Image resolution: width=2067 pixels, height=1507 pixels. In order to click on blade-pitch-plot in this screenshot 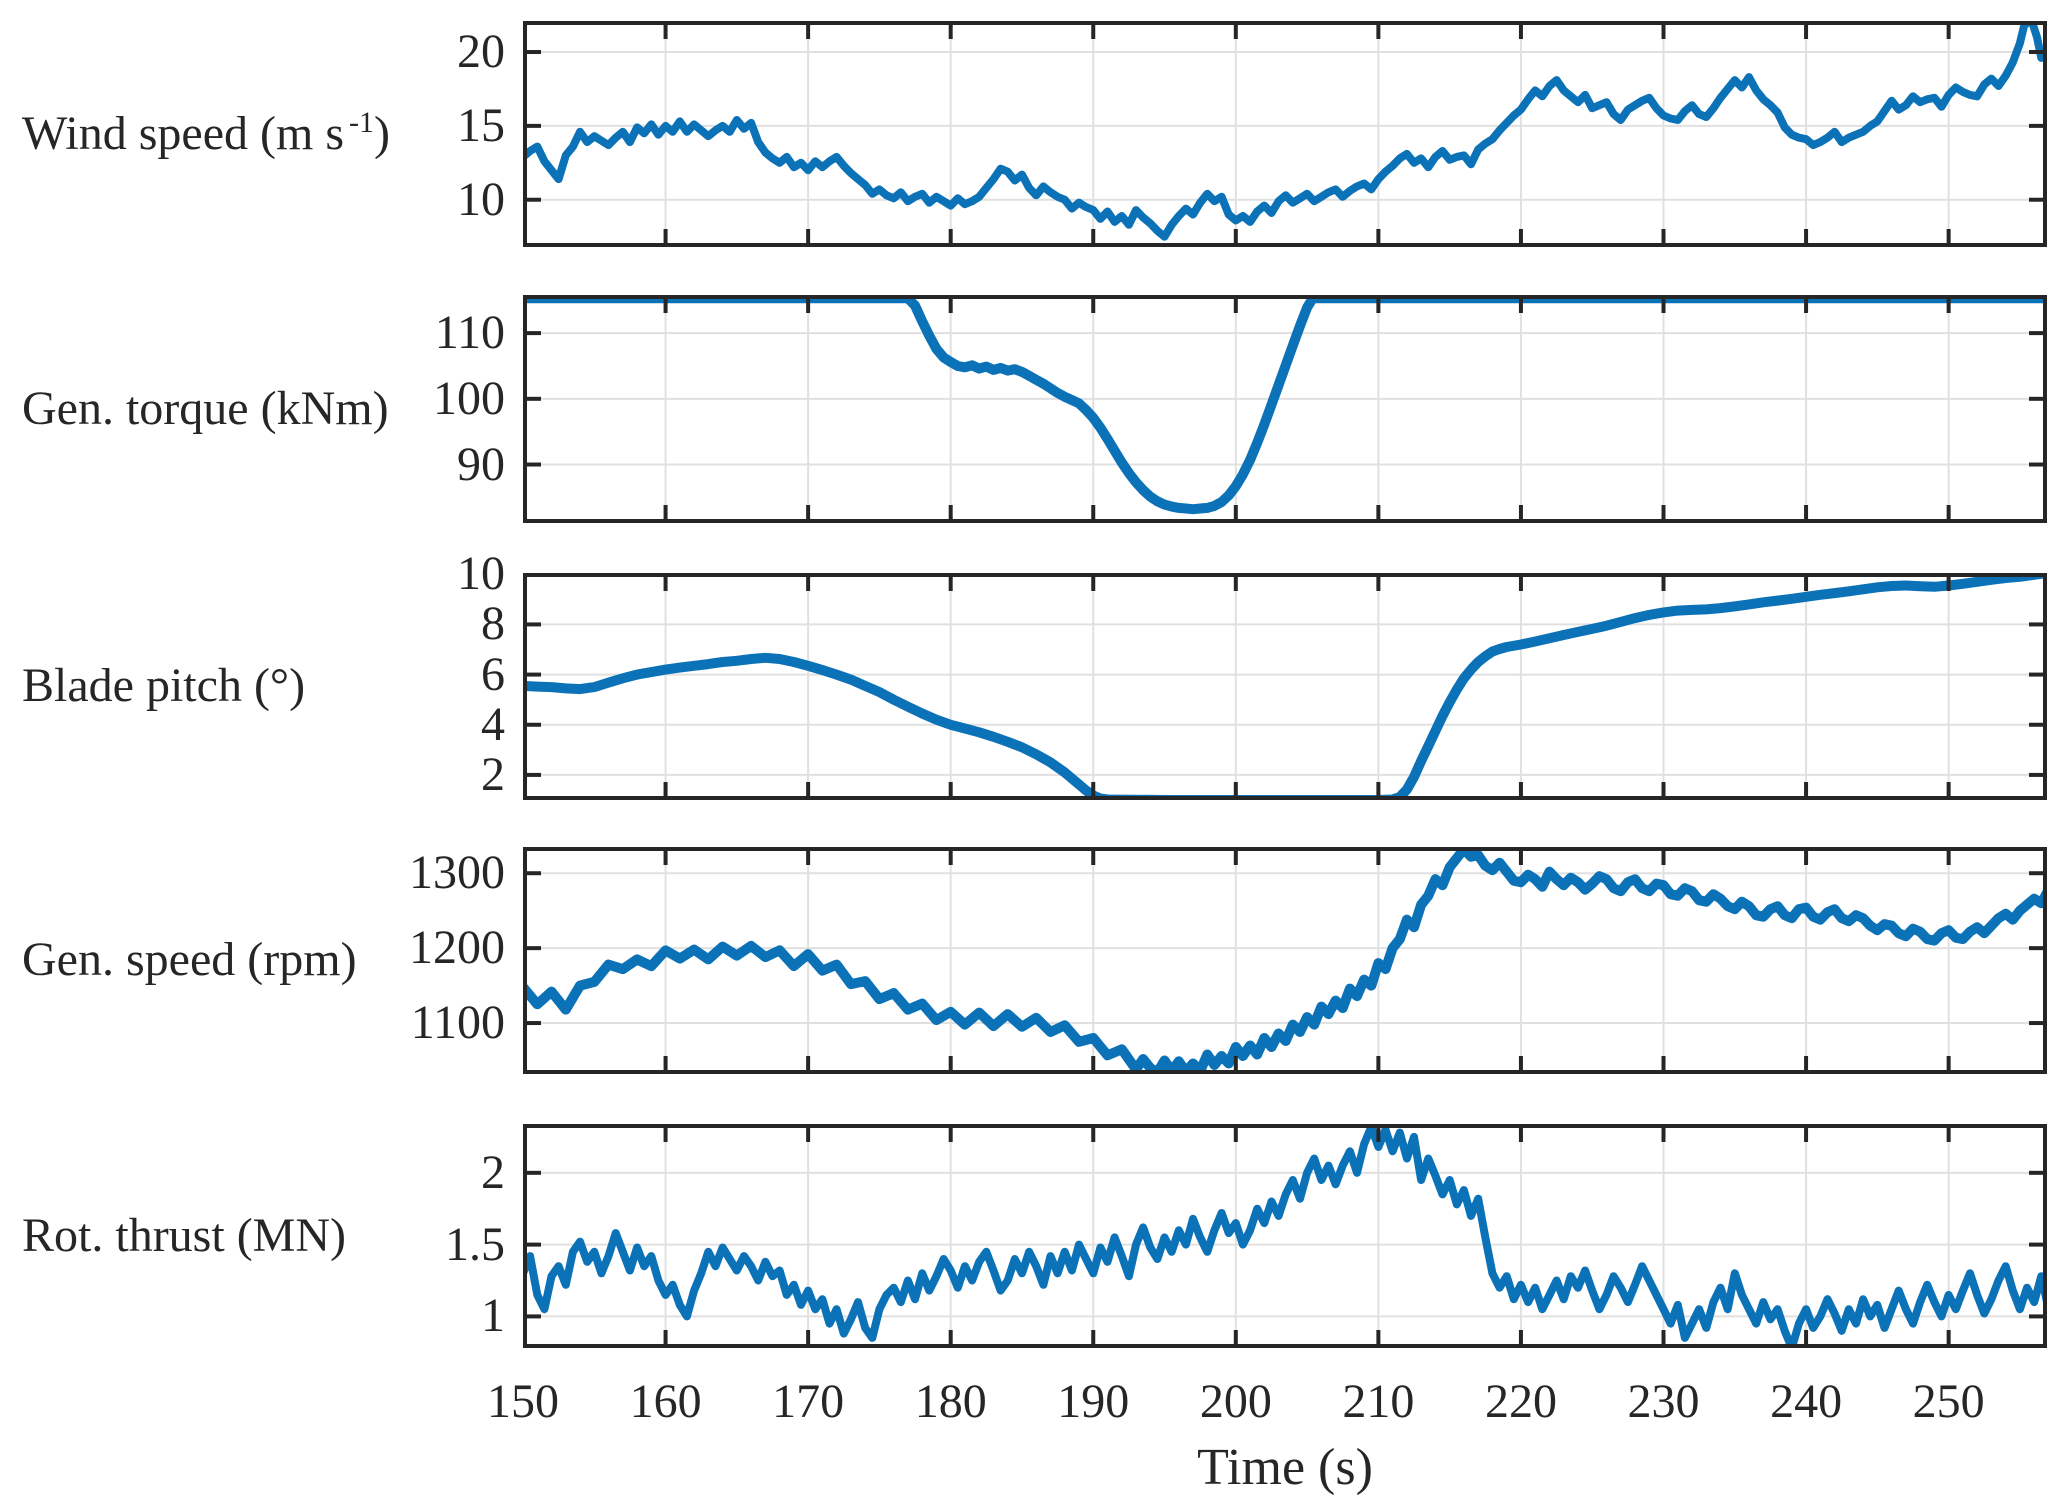, I will do `click(1285, 686)`.